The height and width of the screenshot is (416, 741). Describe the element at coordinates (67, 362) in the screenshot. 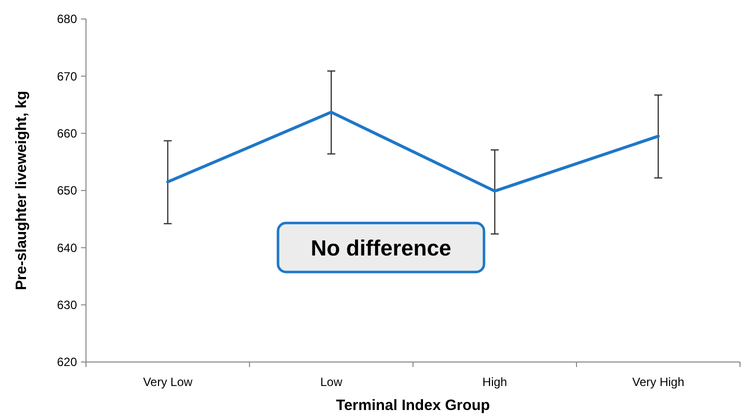

I see `y-tick-label: 620` at that location.